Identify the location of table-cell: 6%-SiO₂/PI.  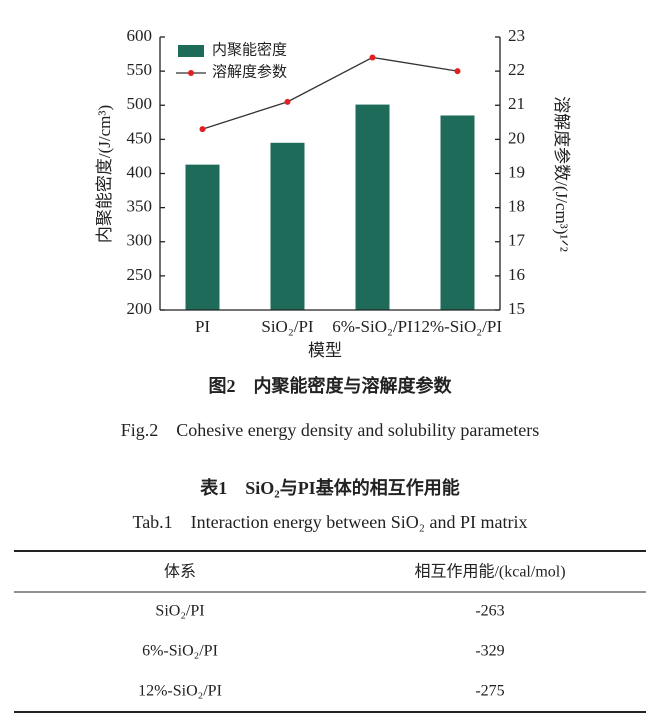
(180, 651).